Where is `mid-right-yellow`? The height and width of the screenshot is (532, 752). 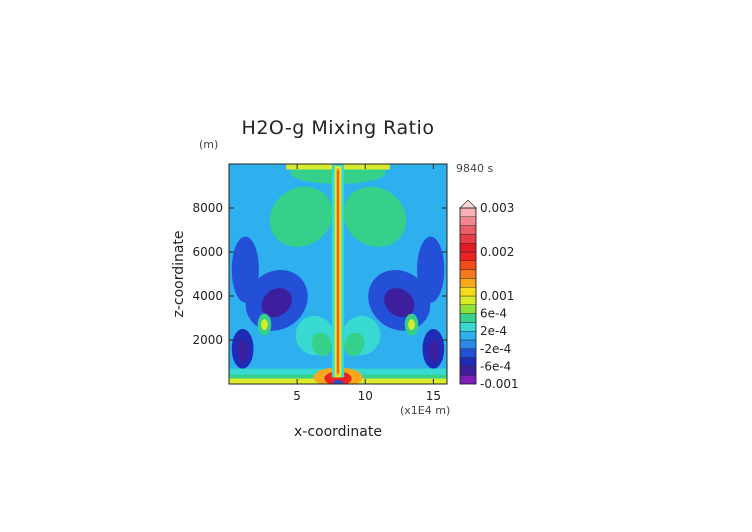
mid-right-yellow is located at coordinates (411, 325).